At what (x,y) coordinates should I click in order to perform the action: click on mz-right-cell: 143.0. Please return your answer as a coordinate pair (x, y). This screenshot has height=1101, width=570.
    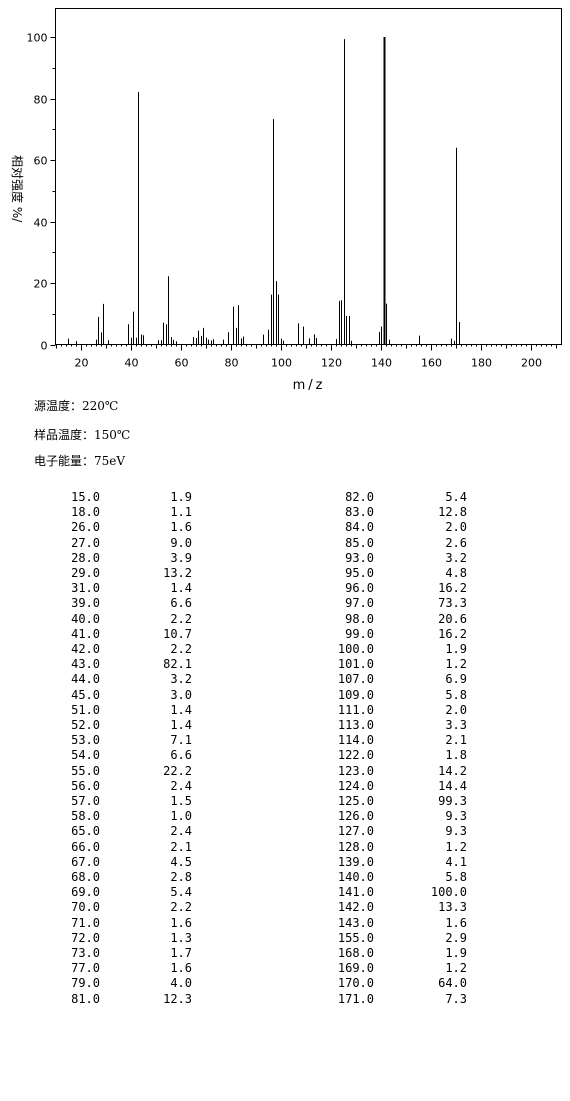
    Looking at the image, I should click on (355, 922).